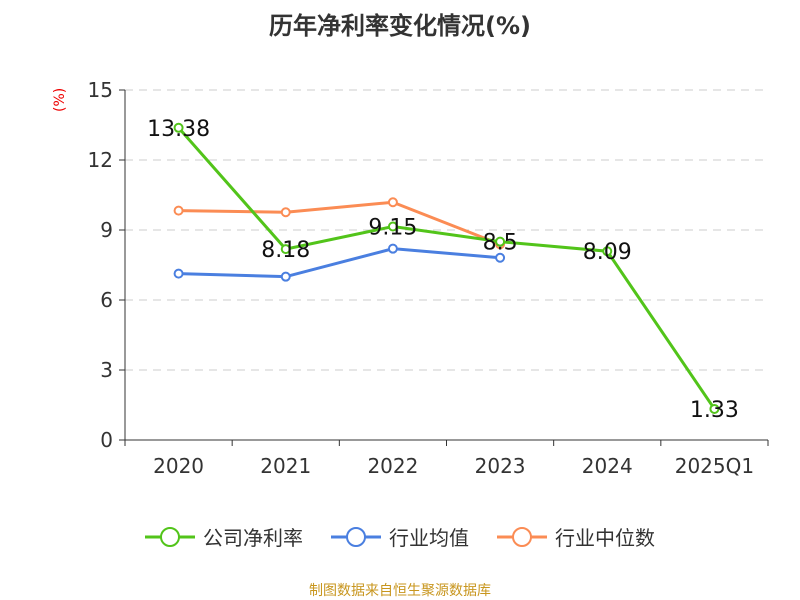  Describe the element at coordinates (605, 538) in the screenshot. I see `legend-label: 行业中位数` at that location.